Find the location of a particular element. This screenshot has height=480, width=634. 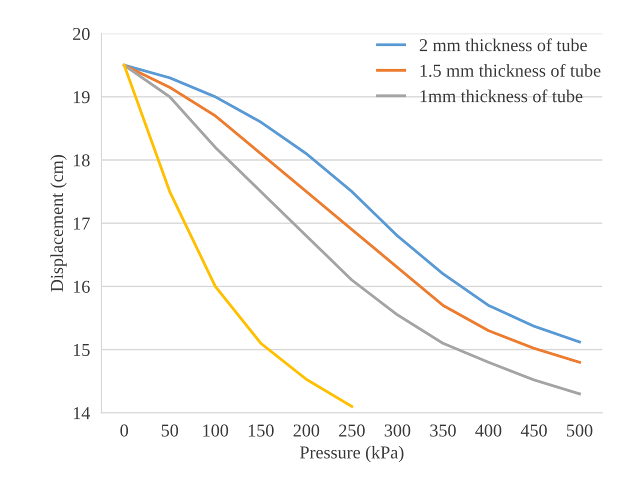

x-tick-label: 150 is located at coordinates (261, 430).